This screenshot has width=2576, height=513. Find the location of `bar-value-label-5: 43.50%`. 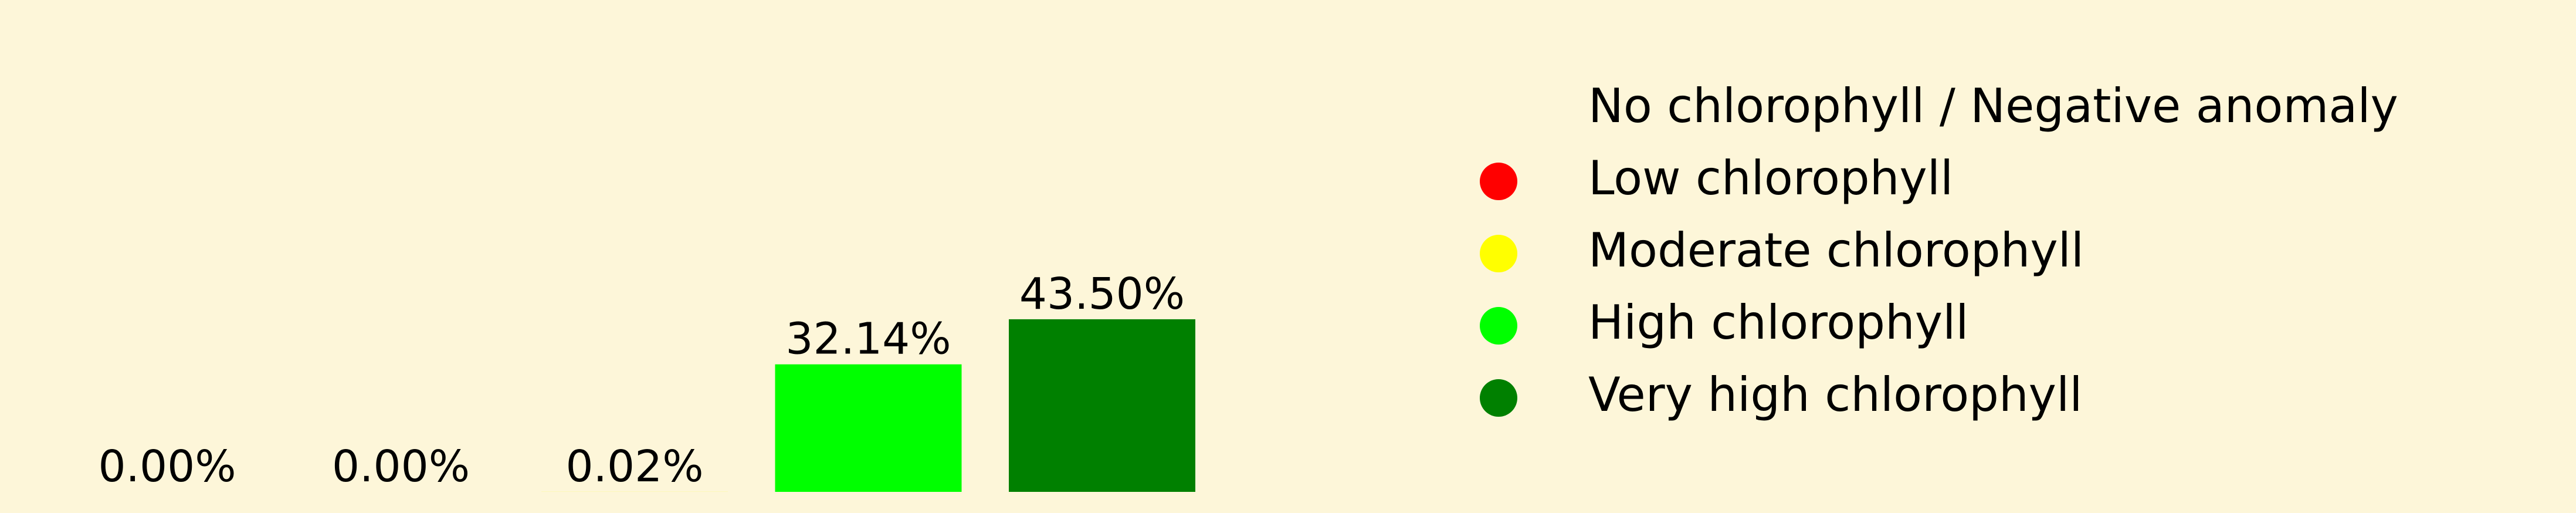

bar-value-label-5: 43.50% is located at coordinates (1102, 294).